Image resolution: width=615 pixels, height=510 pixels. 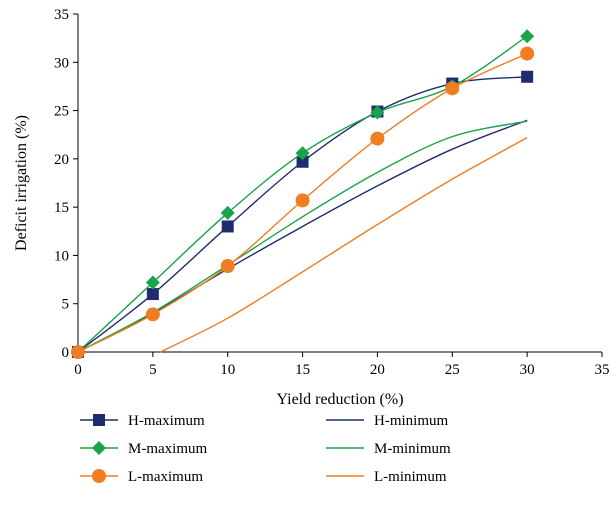 I want to click on x-tick-label: 10, so click(x=227, y=370).